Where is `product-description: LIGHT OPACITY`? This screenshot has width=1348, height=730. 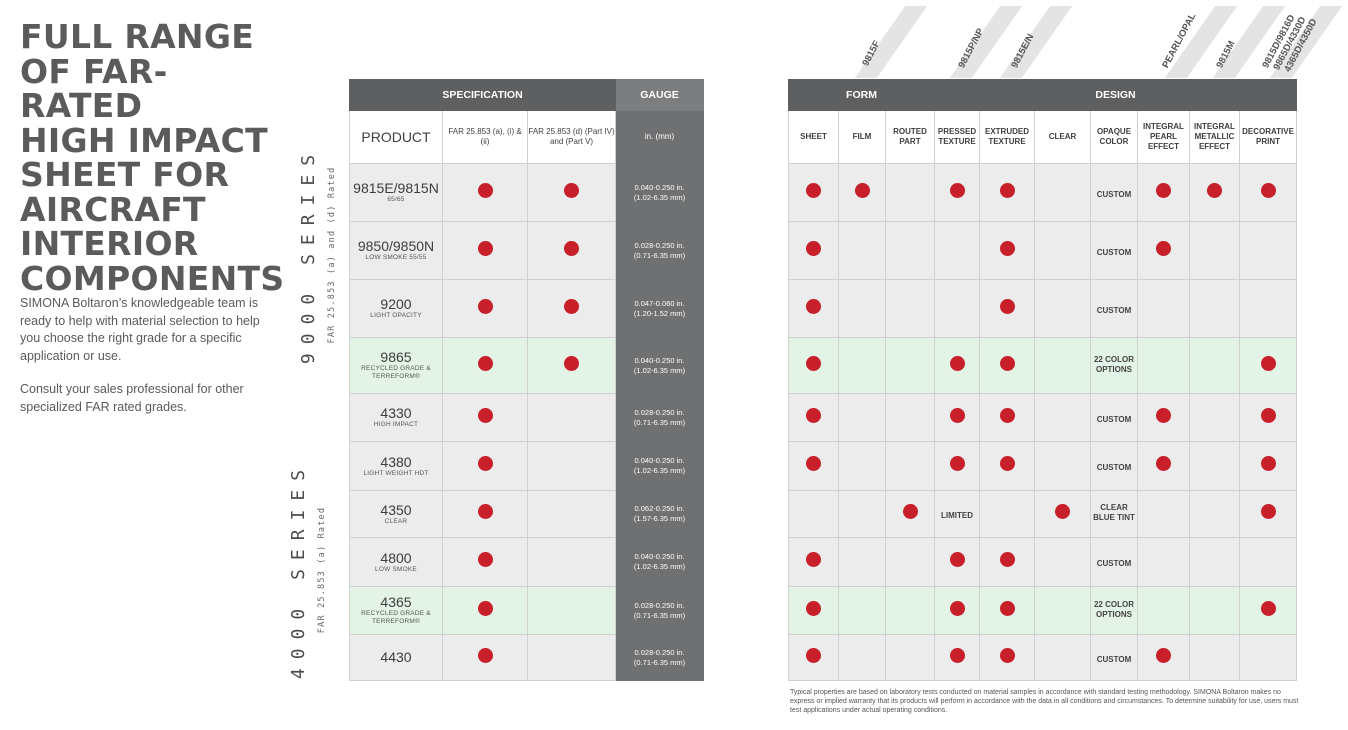 product-description: LIGHT OPACITY is located at coordinates (396, 315).